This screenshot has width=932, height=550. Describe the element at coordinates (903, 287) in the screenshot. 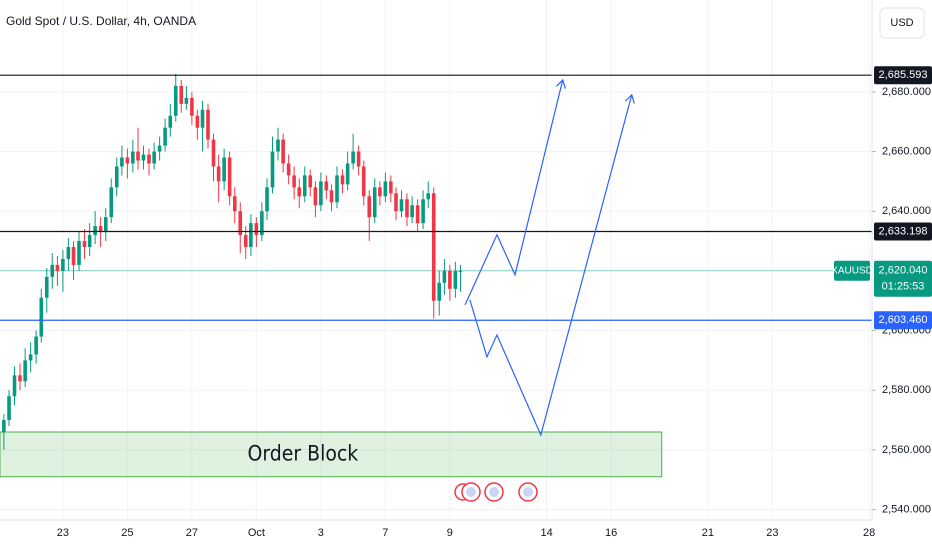

I see `countdown-label: 01:25:53` at that location.